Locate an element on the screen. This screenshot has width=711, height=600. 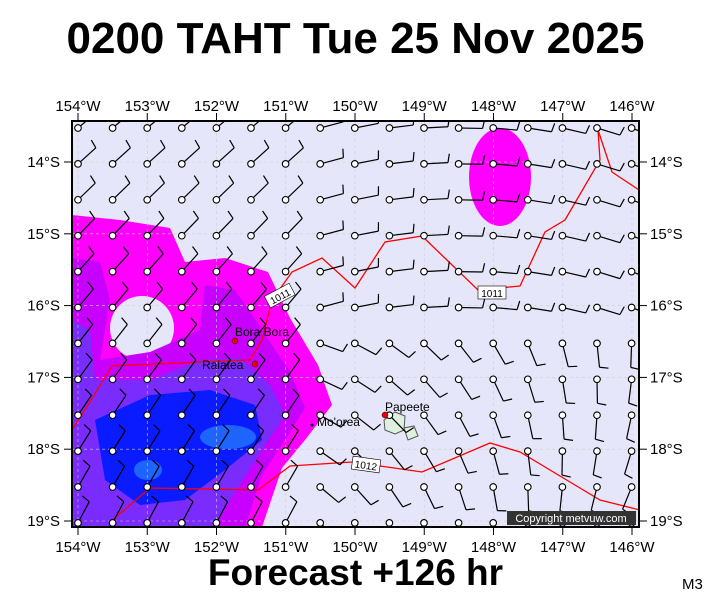
latitude-label: 17°S is located at coordinates (43, 377).